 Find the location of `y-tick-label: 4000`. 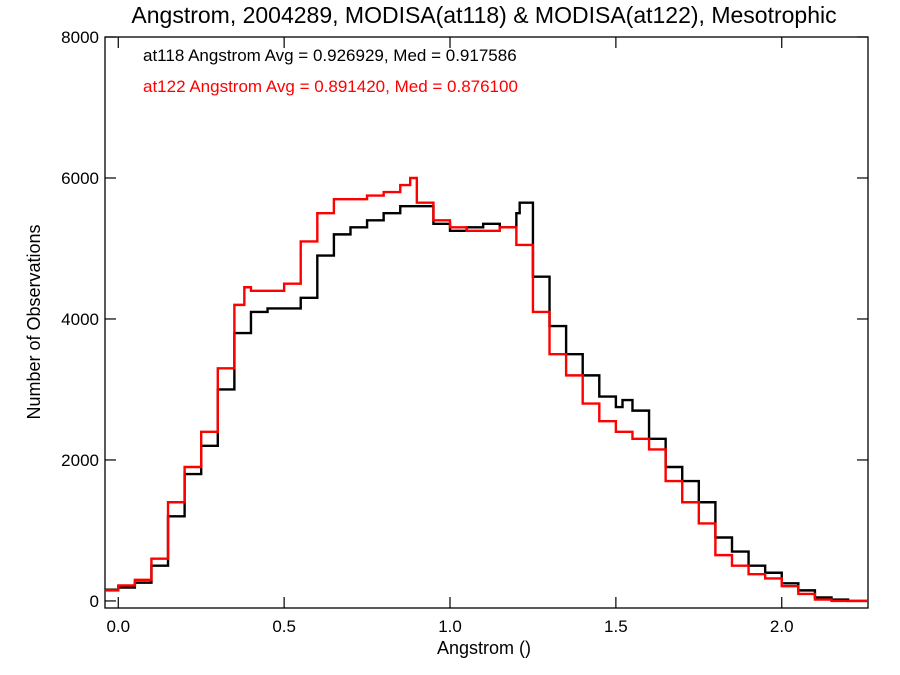

y-tick-label: 4000 is located at coordinates (80, 319).